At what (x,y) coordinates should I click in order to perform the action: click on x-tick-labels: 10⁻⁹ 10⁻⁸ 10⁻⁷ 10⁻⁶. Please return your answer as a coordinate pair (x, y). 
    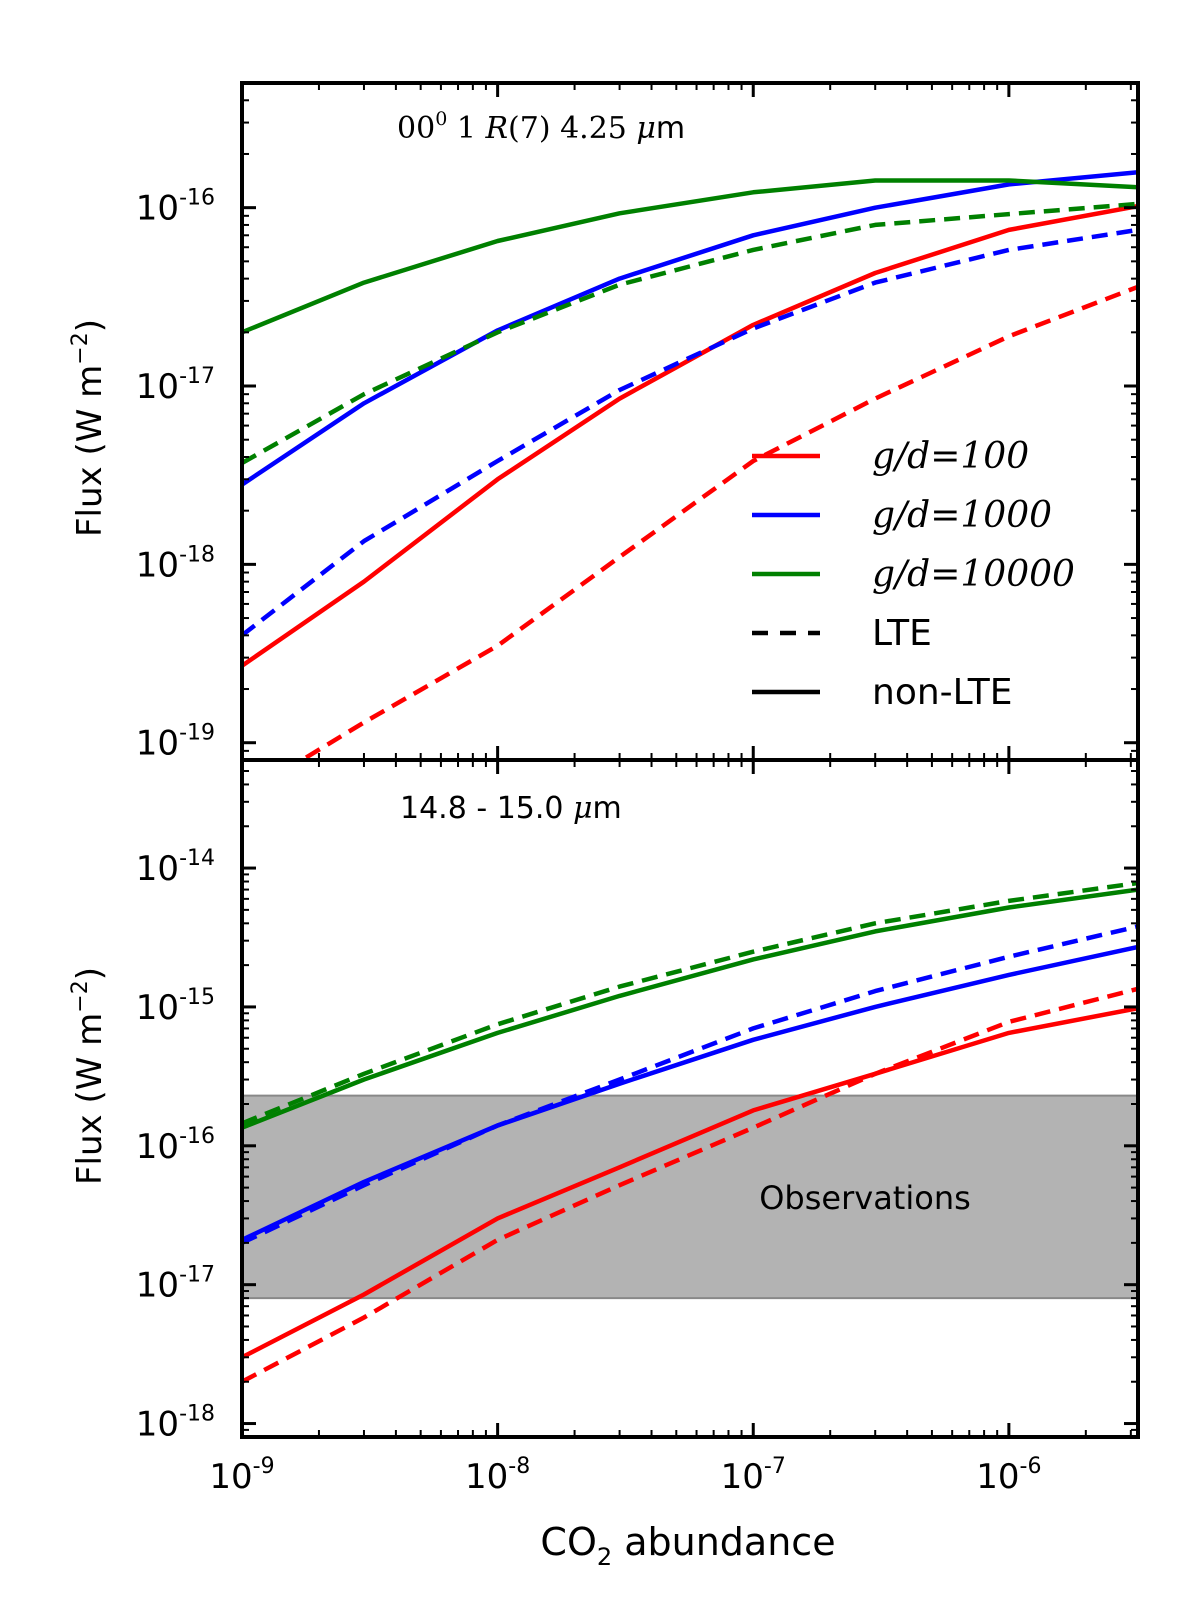
    Looking at the image, I should click on (625, 1475).